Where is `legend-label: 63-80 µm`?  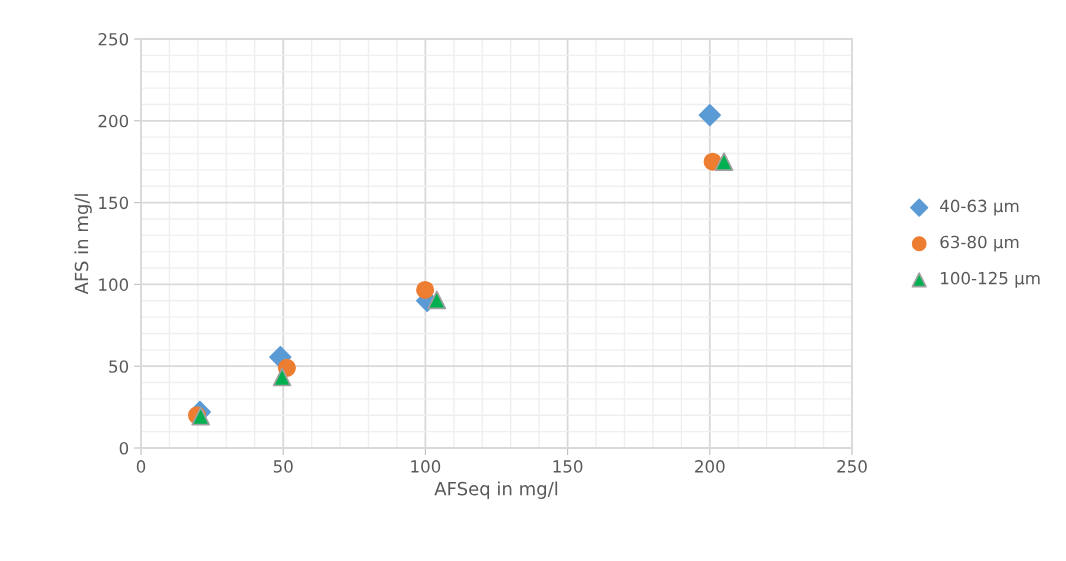 legend-label: 63-80 µm is located at coordinates (979, 243).